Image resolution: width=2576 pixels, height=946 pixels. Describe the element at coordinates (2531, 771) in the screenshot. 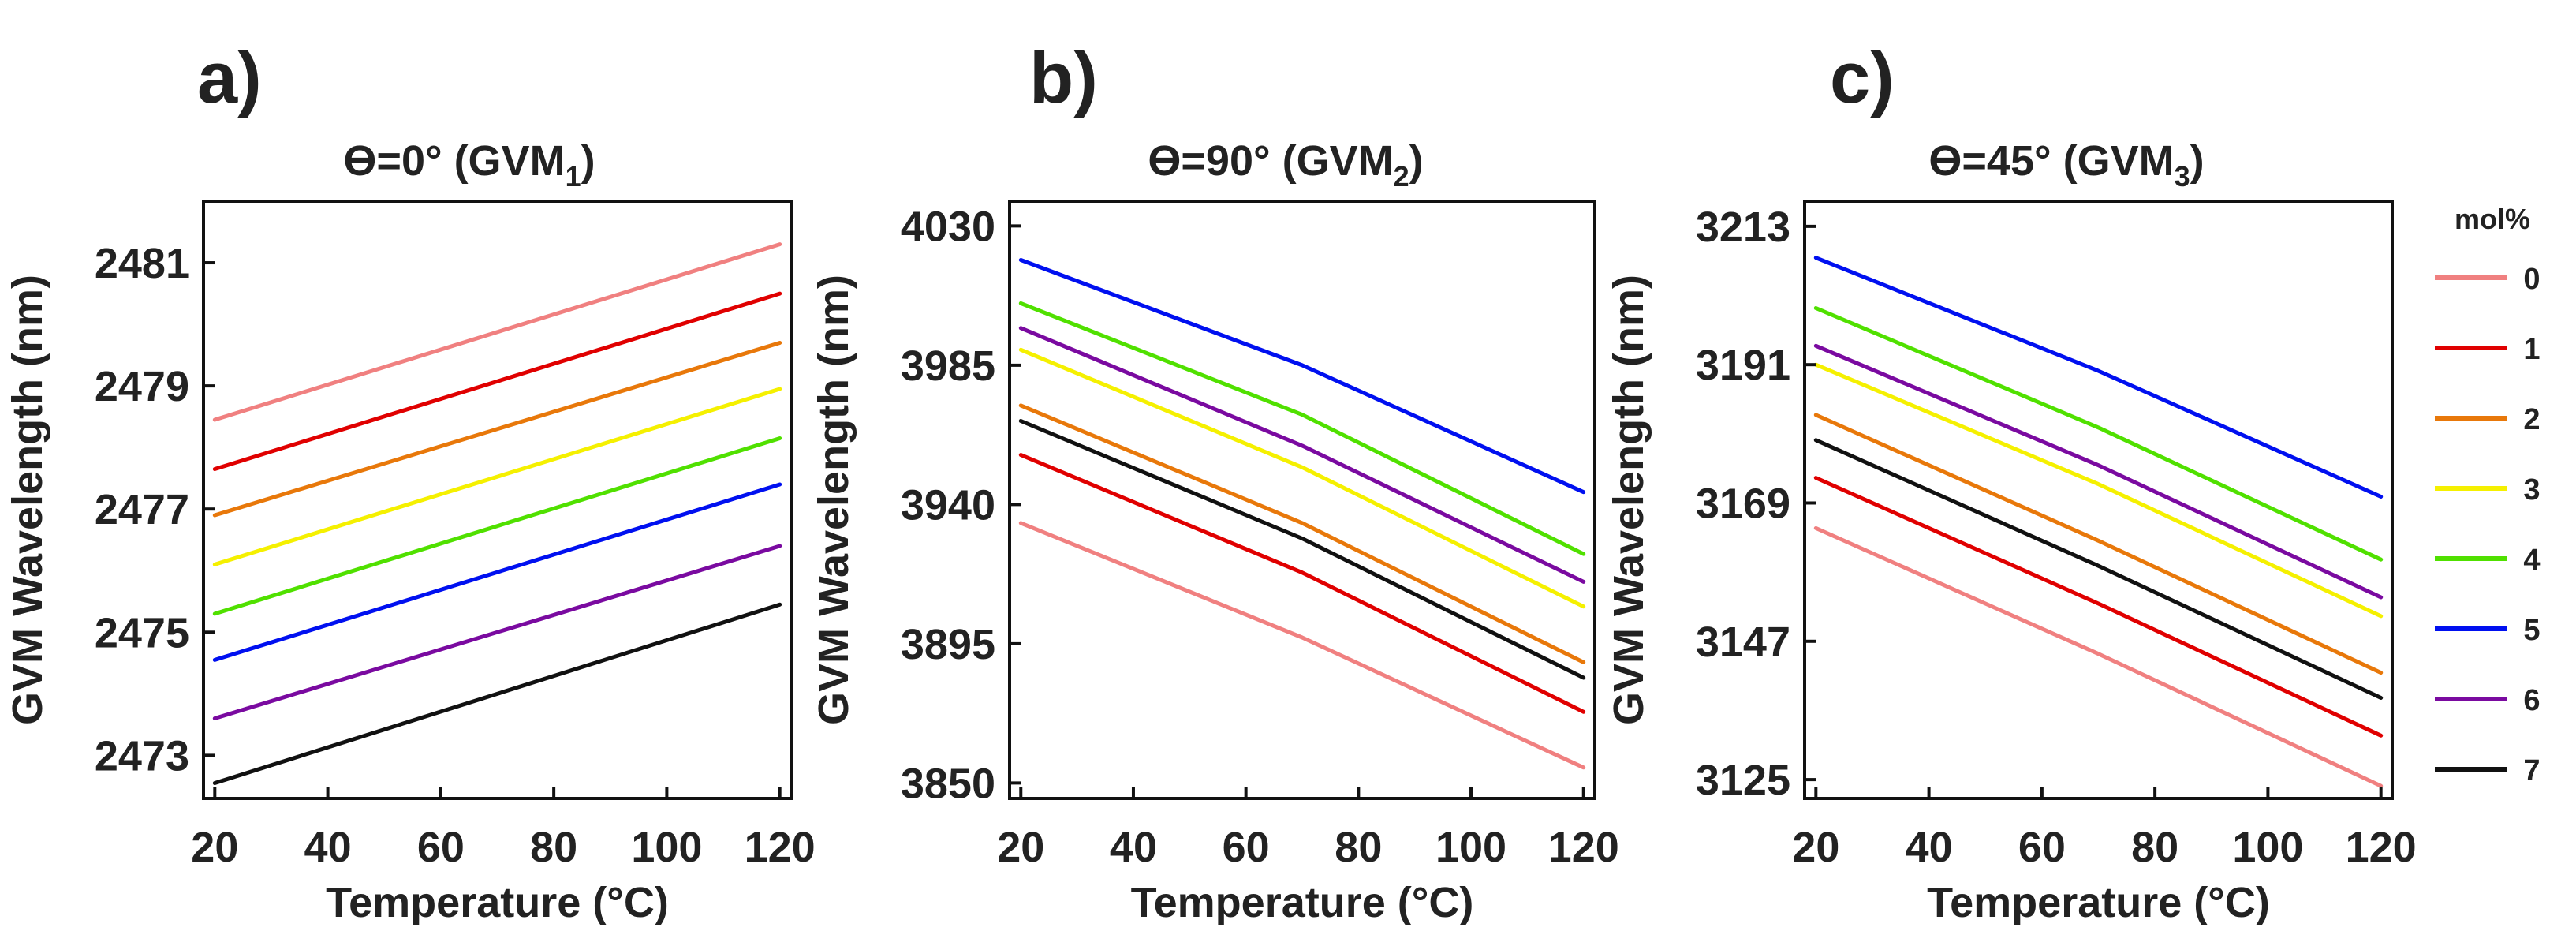

I see `legend-label: 7` at that location.